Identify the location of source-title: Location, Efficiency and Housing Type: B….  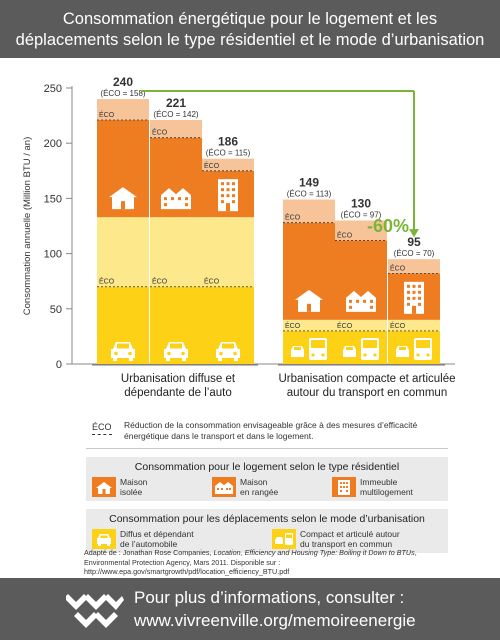
(314, 552).